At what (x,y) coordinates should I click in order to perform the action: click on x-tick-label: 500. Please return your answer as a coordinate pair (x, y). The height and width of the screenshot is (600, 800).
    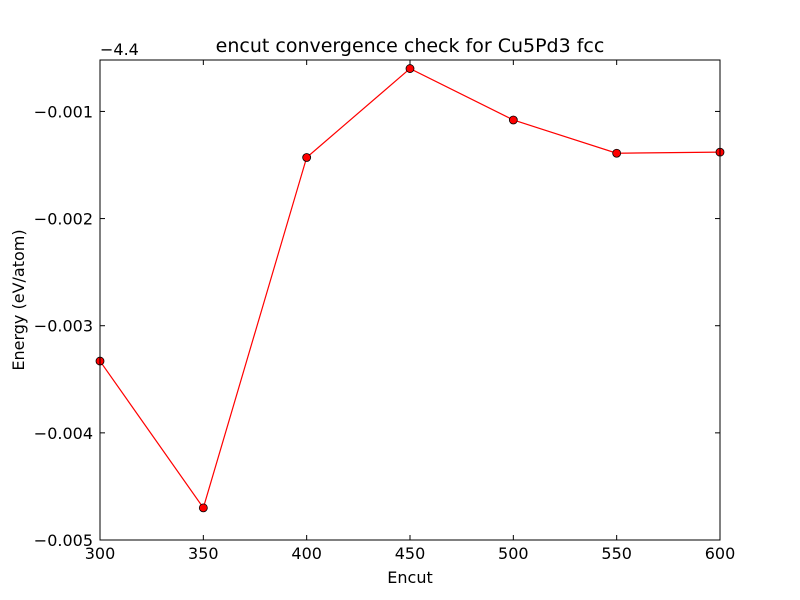
    Looking at the image, I should click on (513, 553).